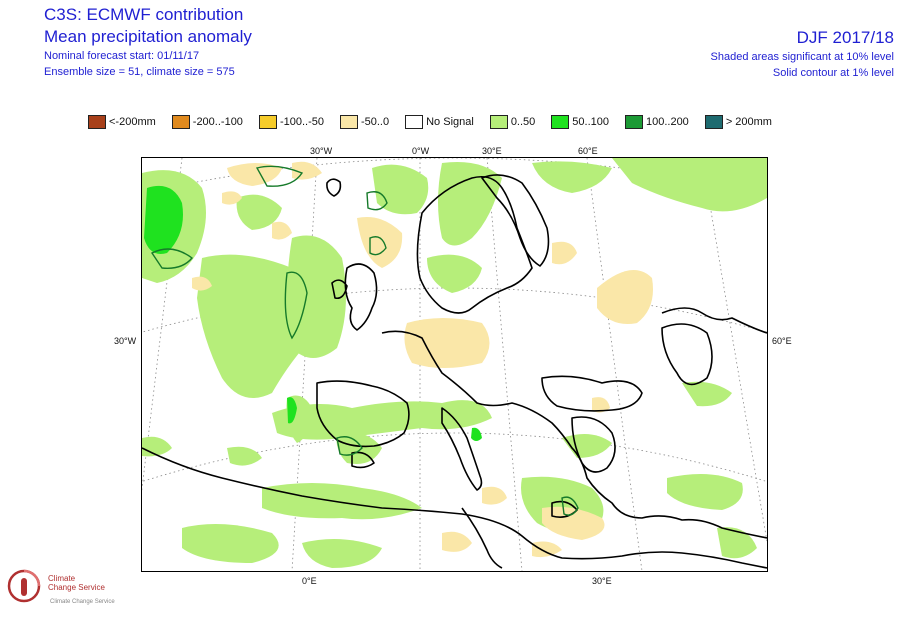 The image size is (902, 618). What do you see at coordinates (24, 586) in the screenshot?
I see `logo-emblem-icon` at bounding box center [24, 586].